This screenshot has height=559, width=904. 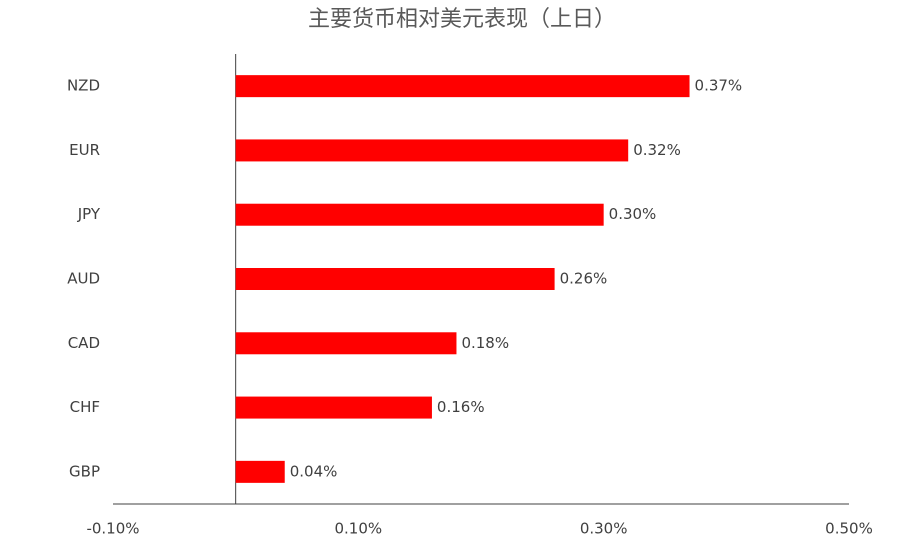 I want to click on y-tick-label: NZD, so click(x=83, y=86).